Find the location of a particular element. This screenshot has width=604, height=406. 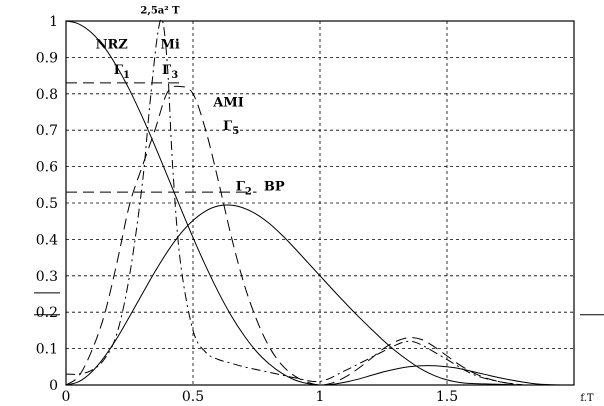

annotation-g2: Γ2 is located at coordinates (244, 188).